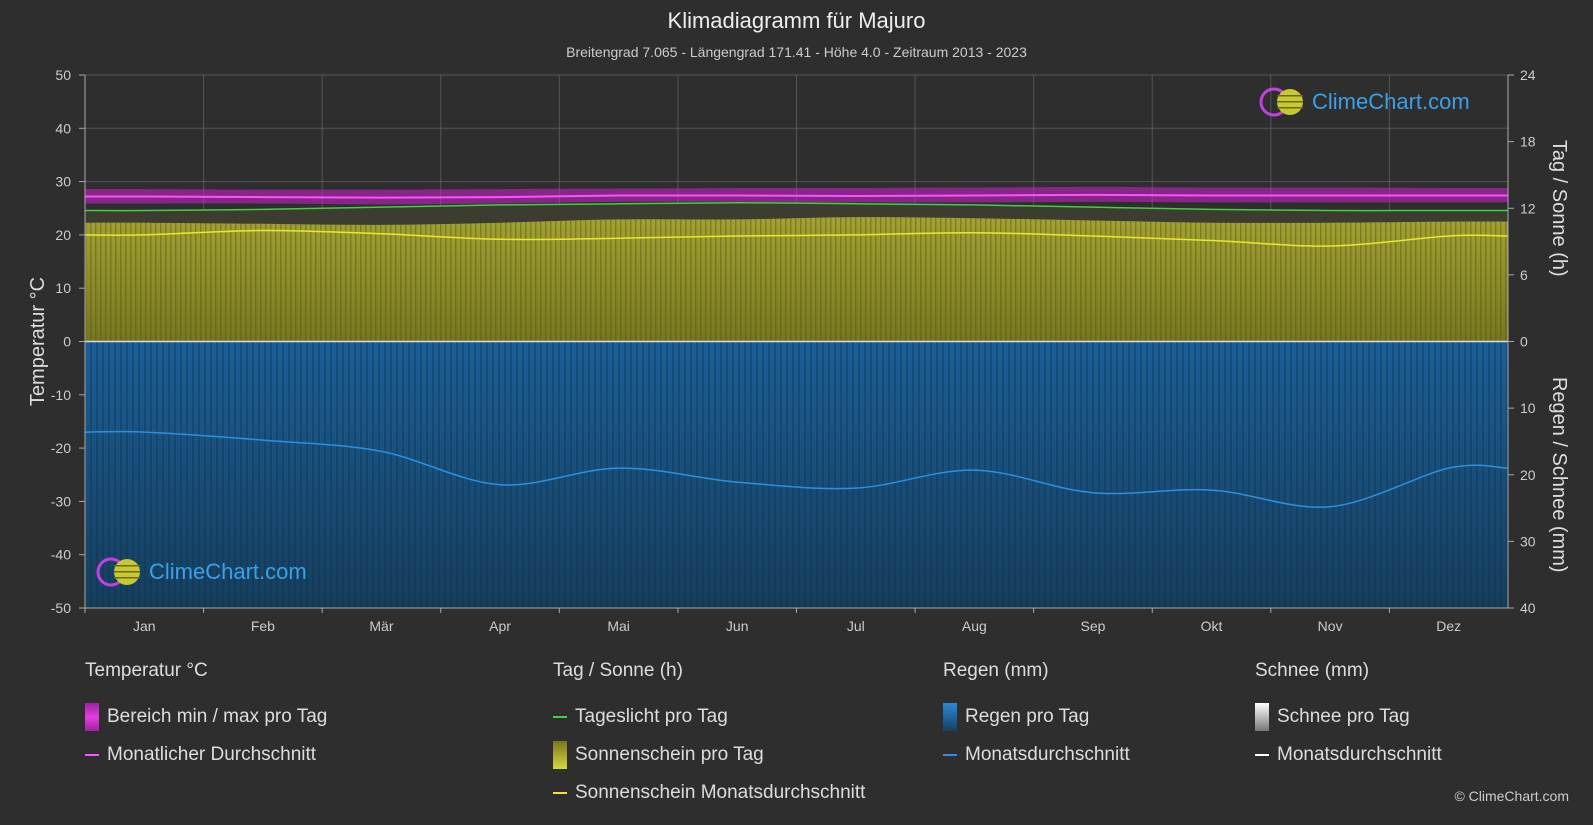 The image size is (1593, 825). I want to click on x-tick-label: Jan, so click(144, 626).